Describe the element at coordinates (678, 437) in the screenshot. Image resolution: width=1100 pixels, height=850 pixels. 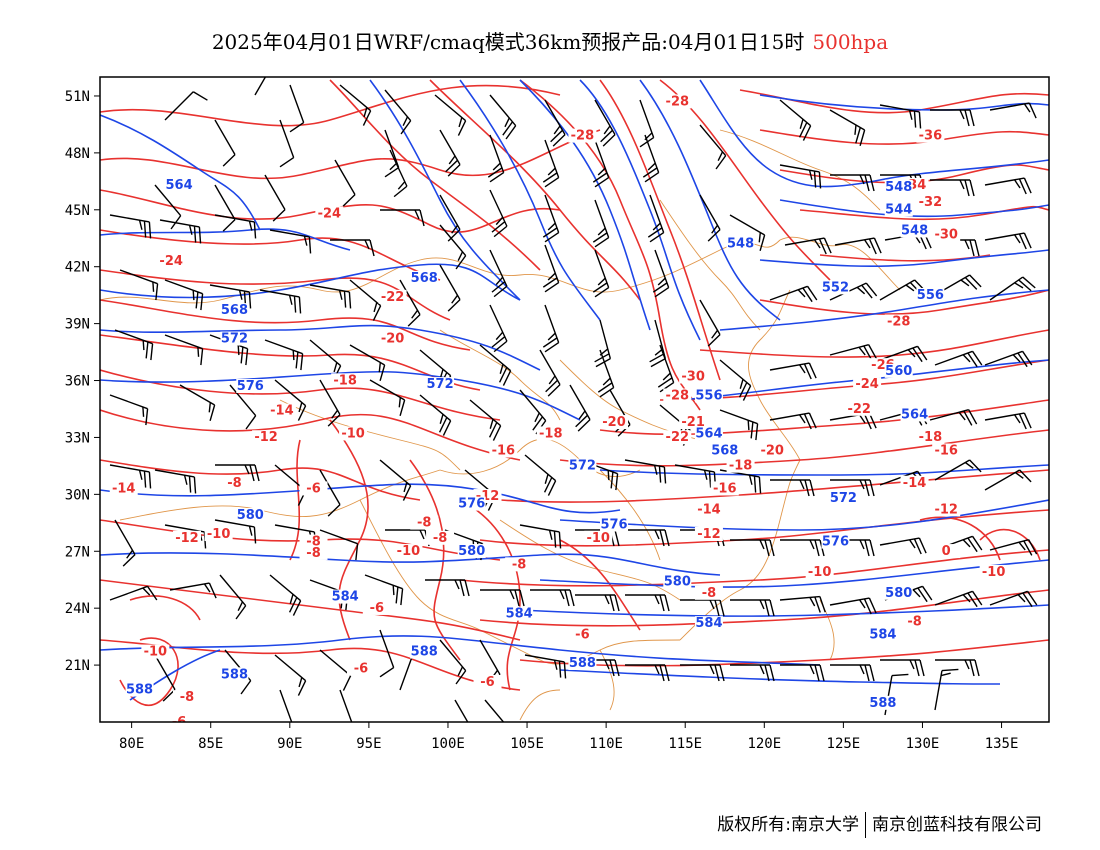
I see `temperature-label: -22` at that location.